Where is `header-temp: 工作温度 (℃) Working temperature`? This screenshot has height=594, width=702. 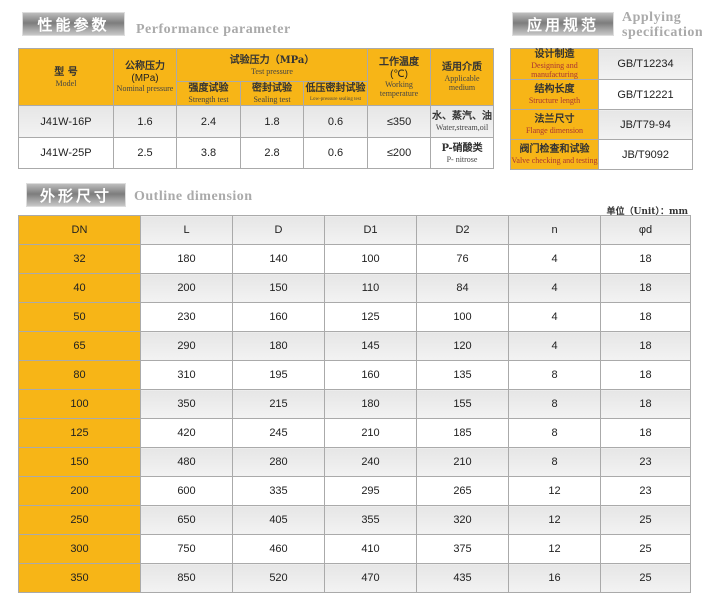 header-temp: 工作温度 (℃) Working temperature is located at coordinates (399, 77).